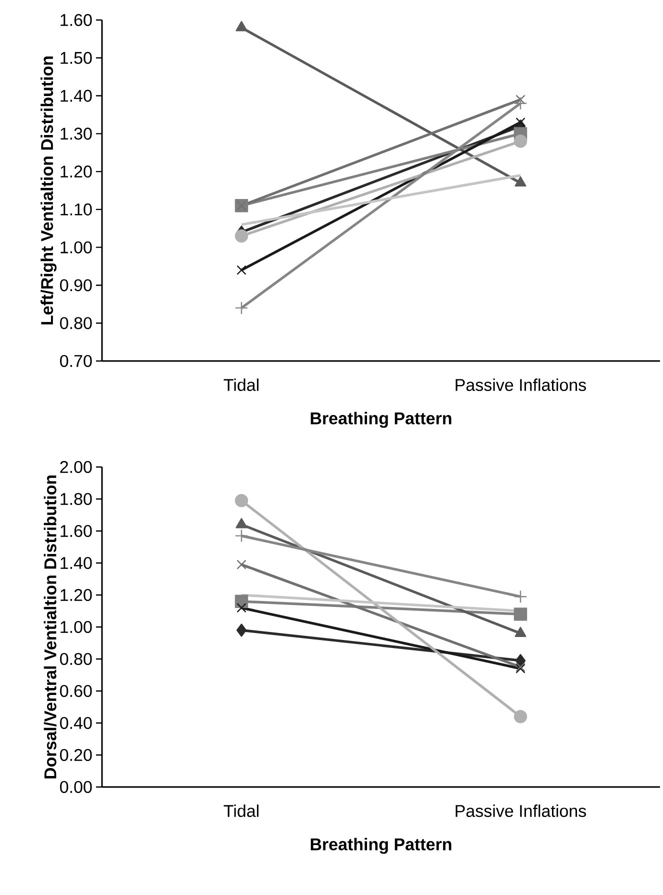  Describe the element at coordinates (76, 361) in the screenshot. I see `y-tick-label: 0.70` at that location.